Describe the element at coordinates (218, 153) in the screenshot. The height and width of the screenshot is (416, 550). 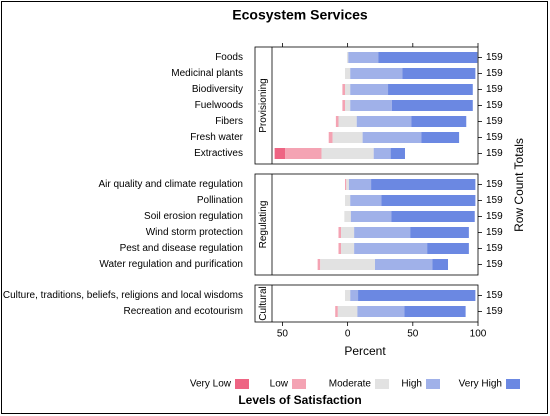
I see `category-label: Extractives` at that location.